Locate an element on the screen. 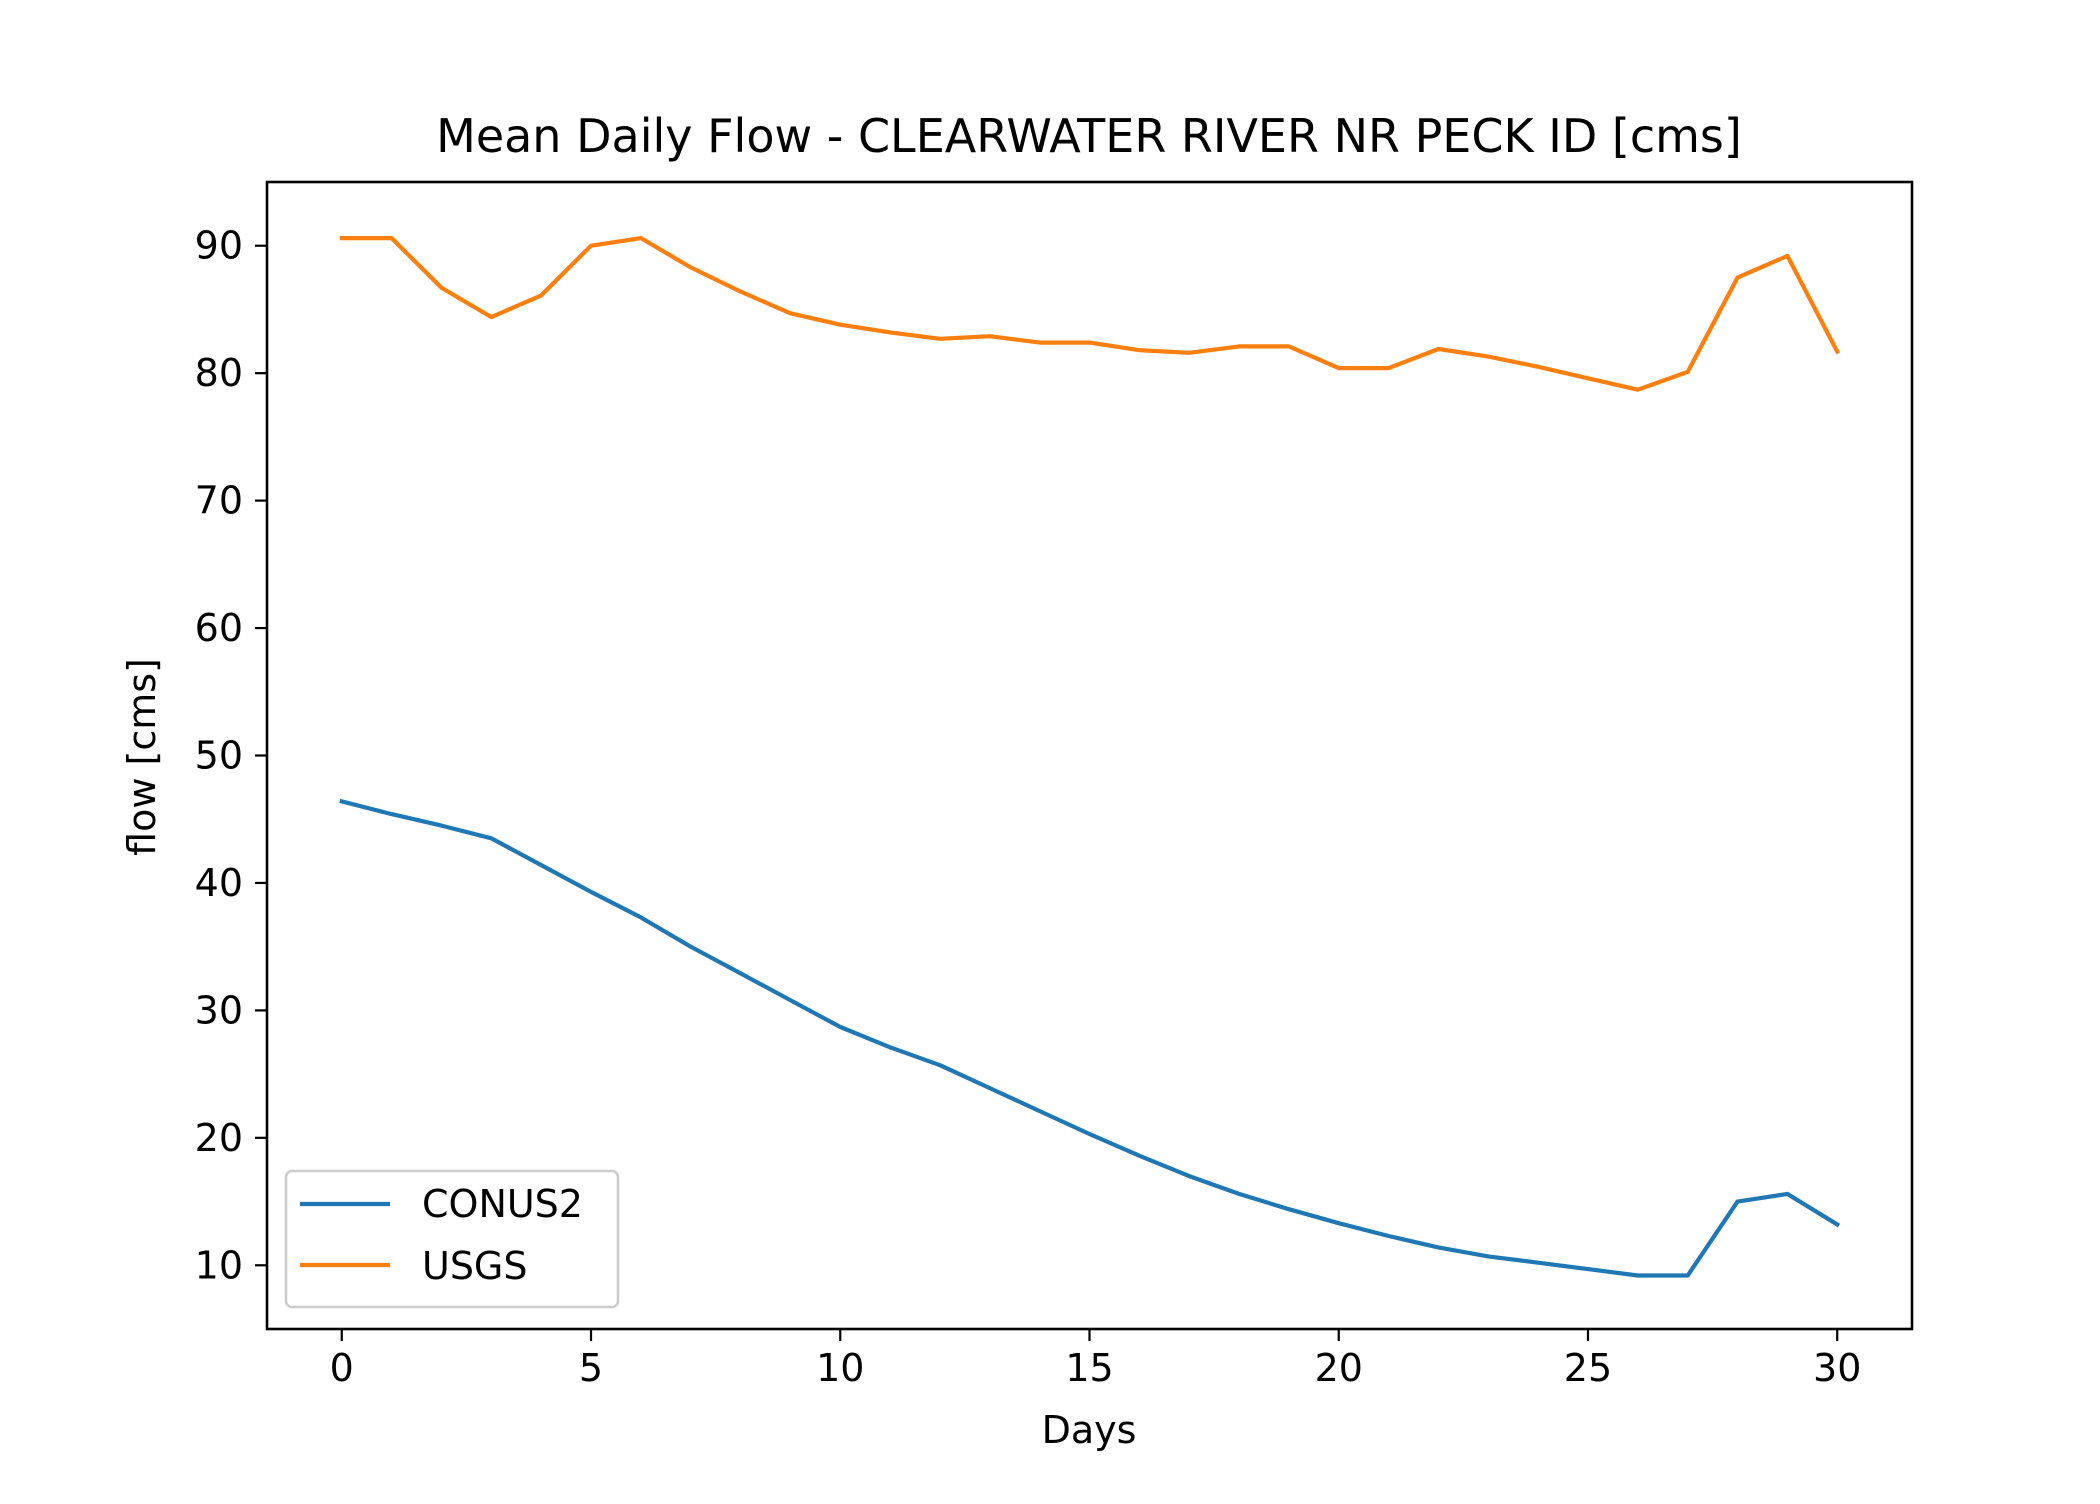 The image size is (2100, 1504). y-tick-label: 60 is located at coordinates (219, 628).